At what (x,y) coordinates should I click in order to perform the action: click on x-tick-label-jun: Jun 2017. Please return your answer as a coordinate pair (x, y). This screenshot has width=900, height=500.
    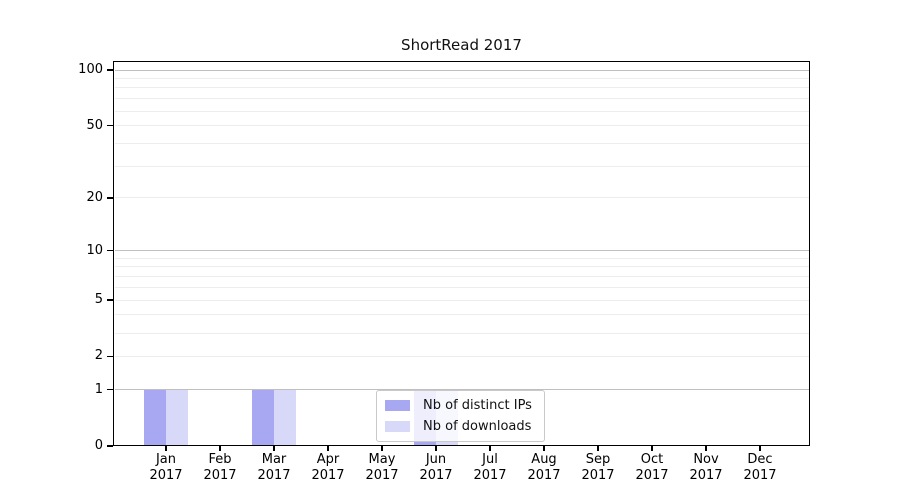
    Looking at the image, I should click on (436, 467).